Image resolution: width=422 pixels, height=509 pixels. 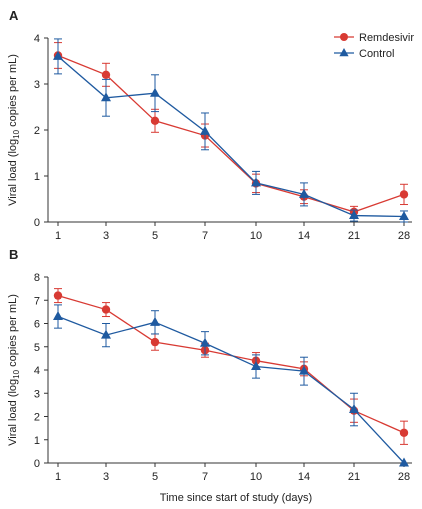 What do you see at coordinates (386, 38) in the screenshot?
I see `legend-label: Remdesivir` at bounding box center [386, 38].